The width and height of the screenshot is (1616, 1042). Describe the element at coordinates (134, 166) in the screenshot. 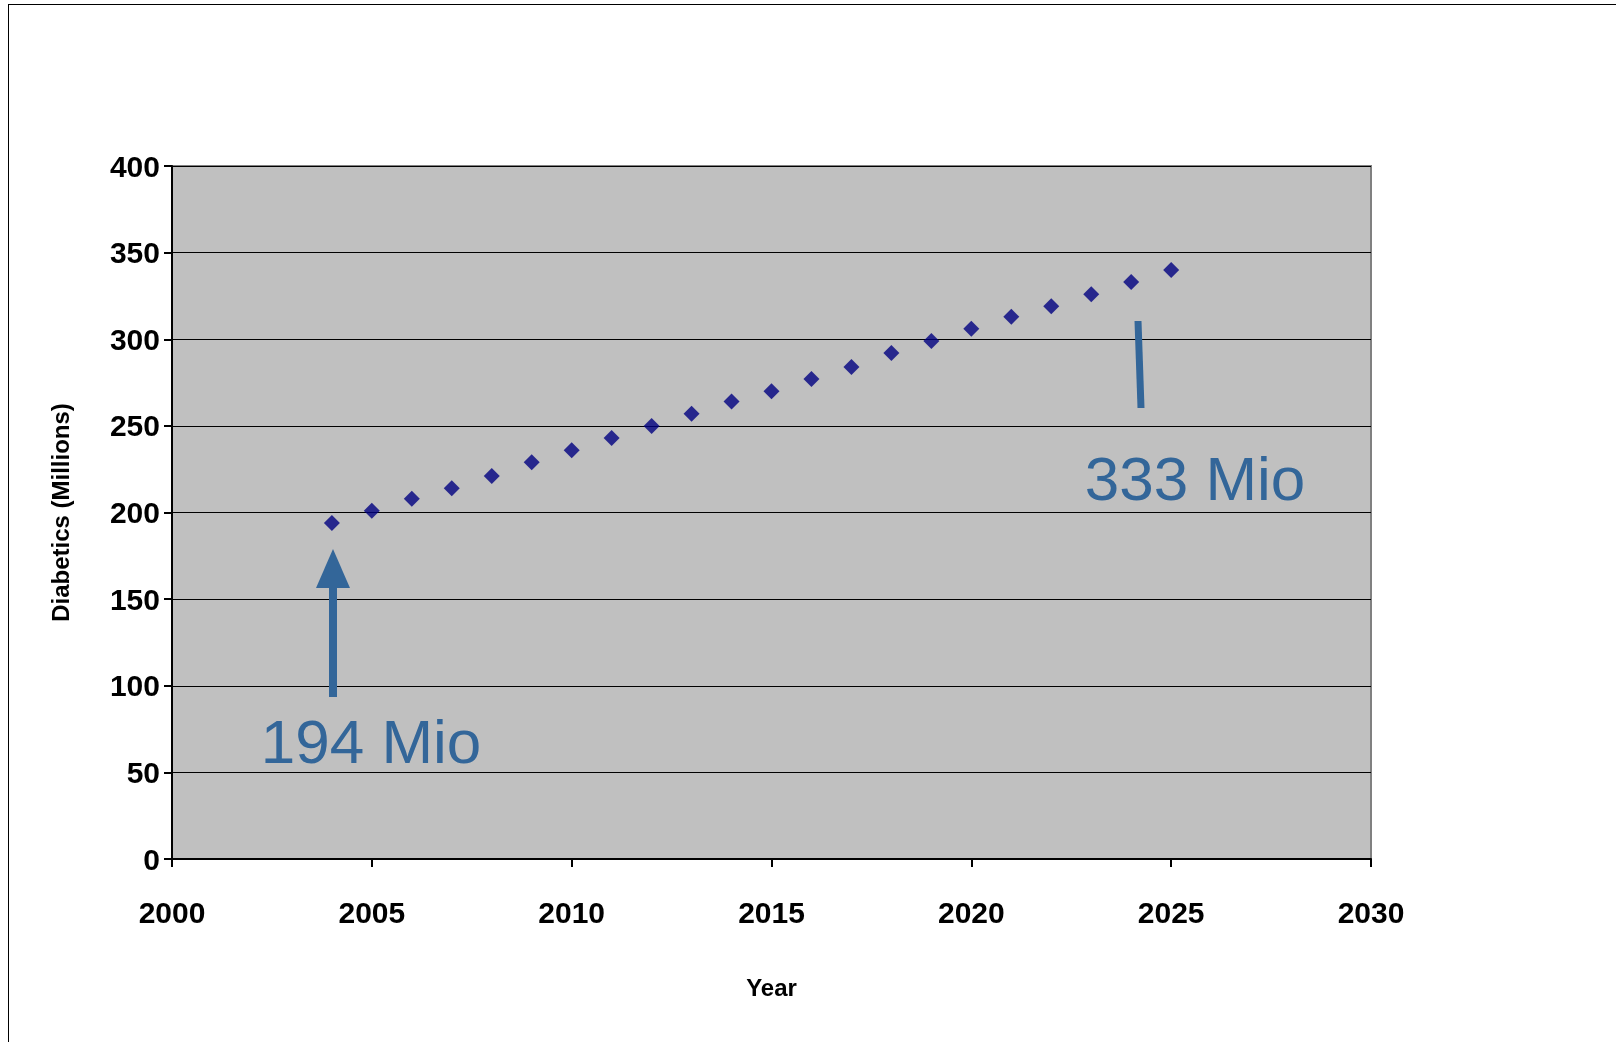

I see `y-tick-label: 400` at that location.